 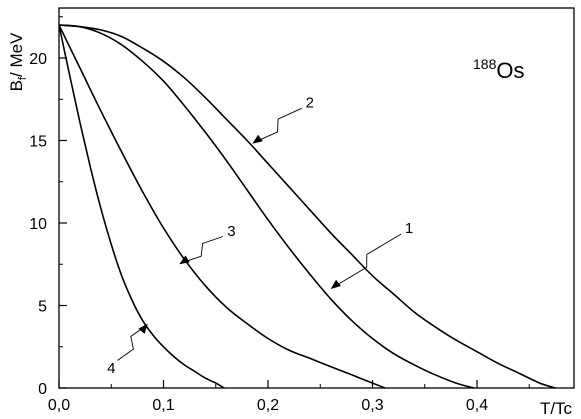 I want to click on nucleus-annotation: 188Os, so click(x=498, y=69).